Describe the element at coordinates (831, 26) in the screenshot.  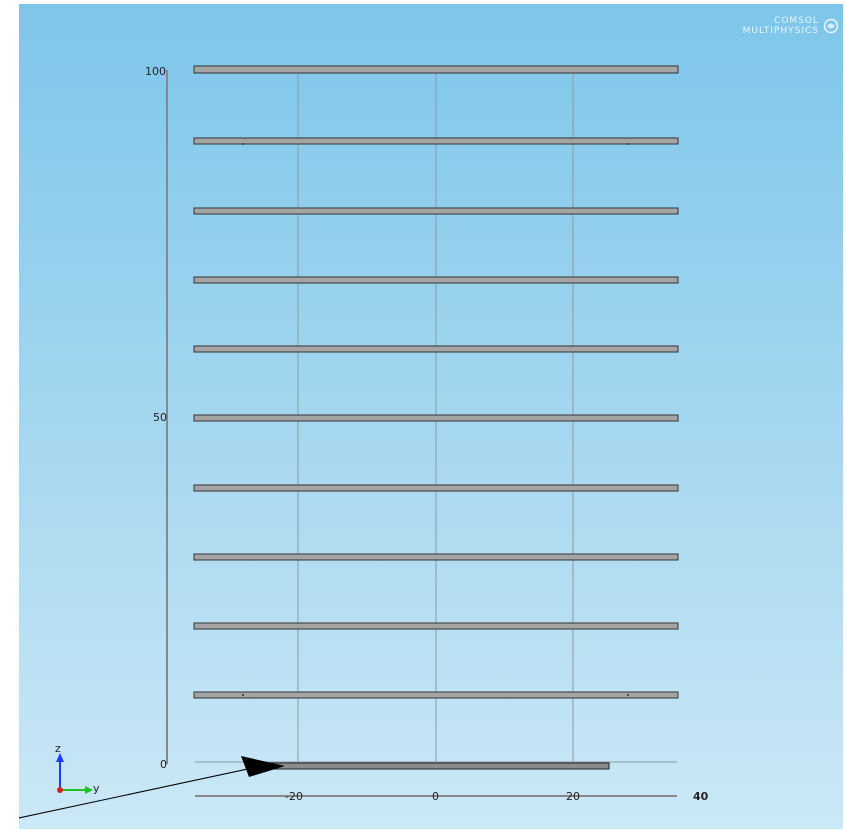
I see `comsol-logo-icon` at that location.